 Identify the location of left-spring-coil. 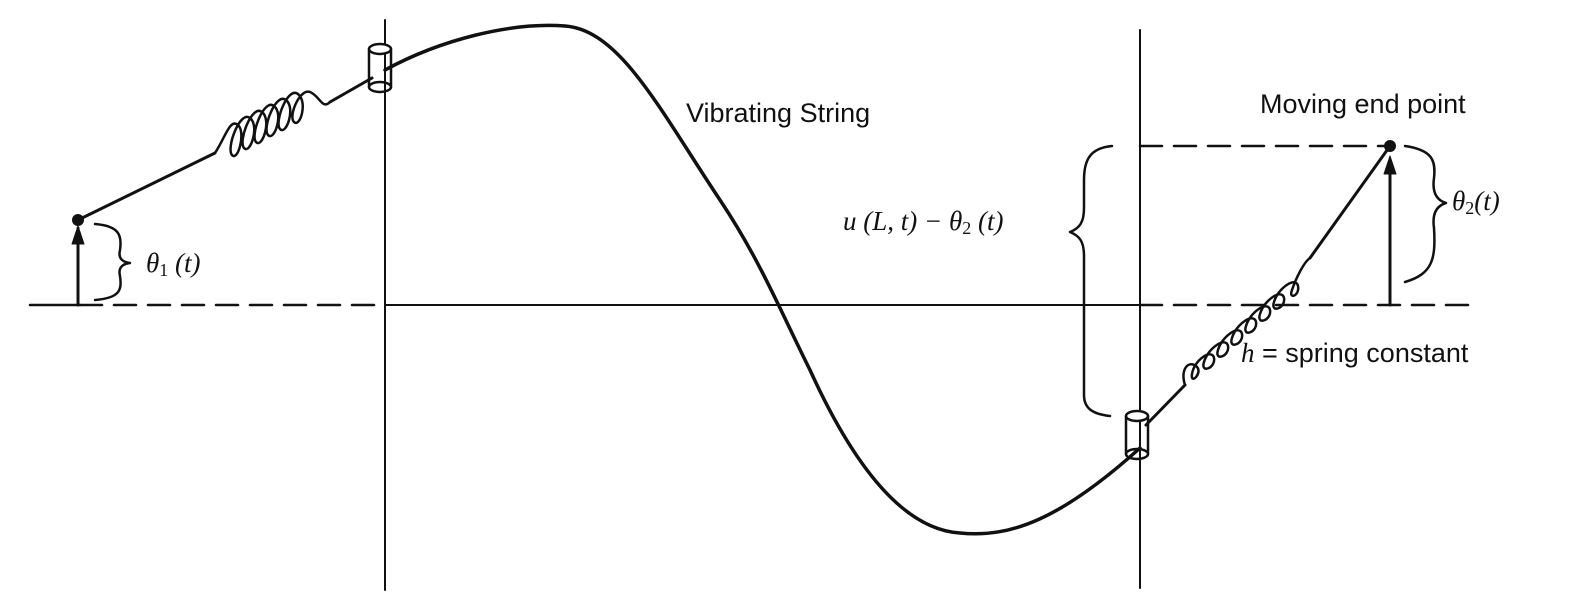
(272, 124).